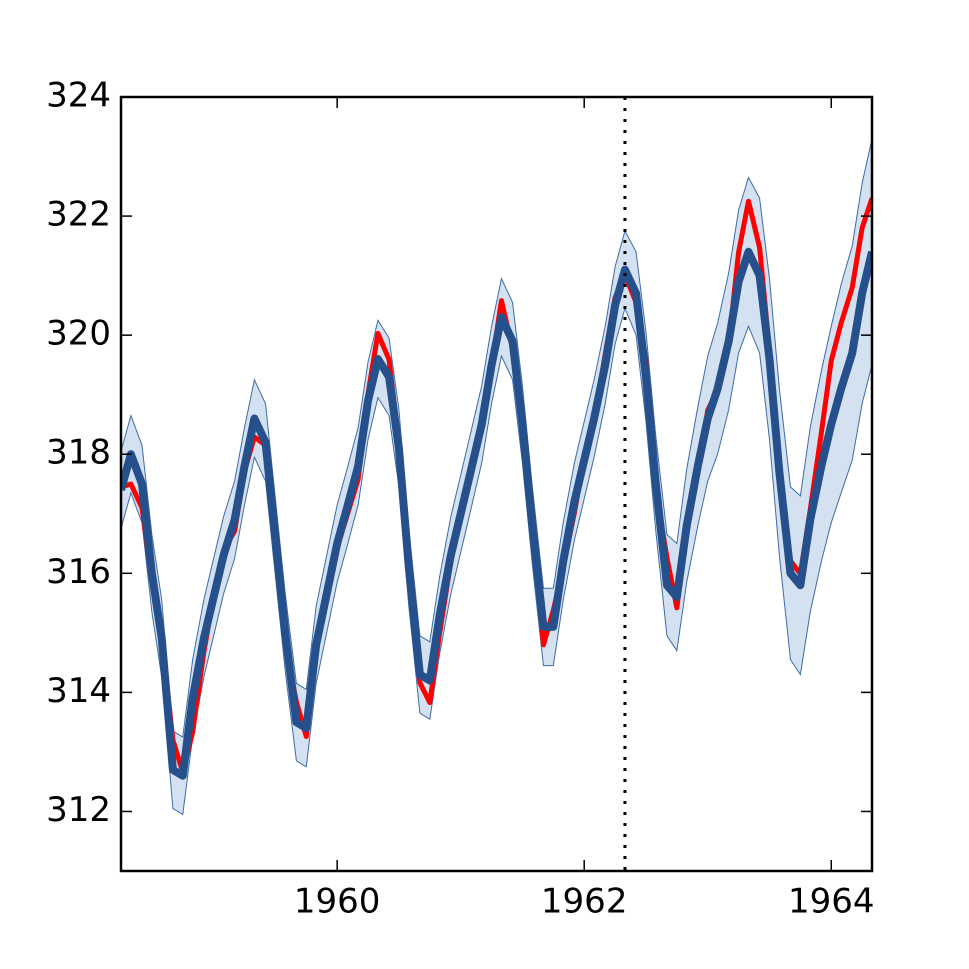 This screenshot has width=969, height=969. I want to click on y-tick-label: 322, so click(78, 215).